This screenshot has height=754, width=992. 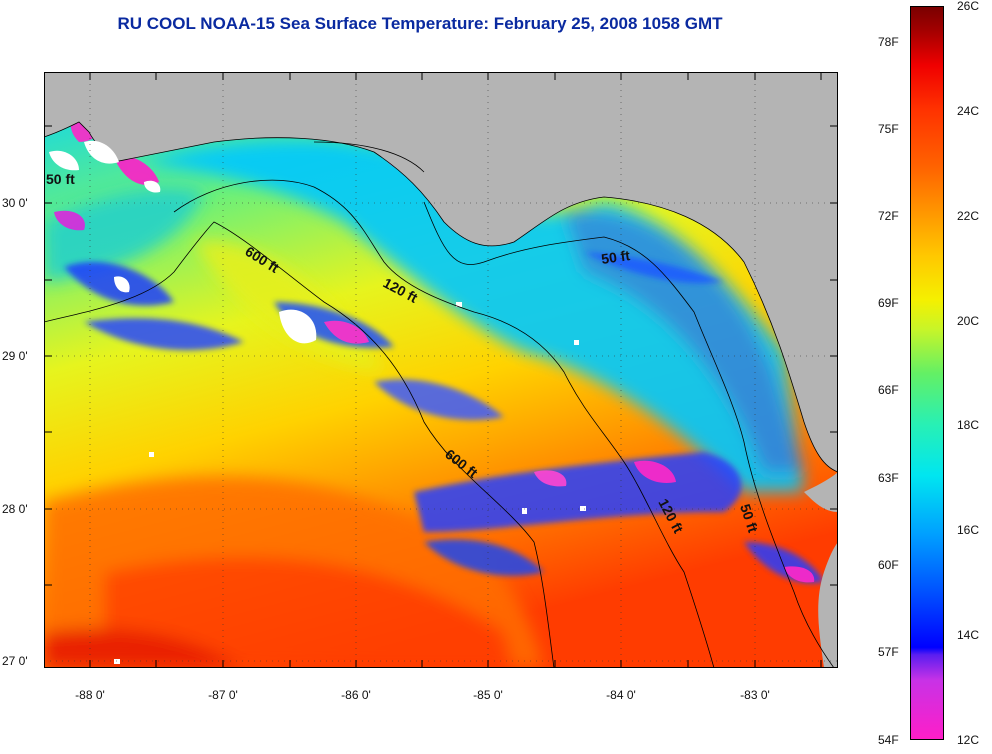 What do you see at coordinates (90, 695) in the screenshot?
I see `lon-label-88: -88 0'` at bounding box center [90, 695].